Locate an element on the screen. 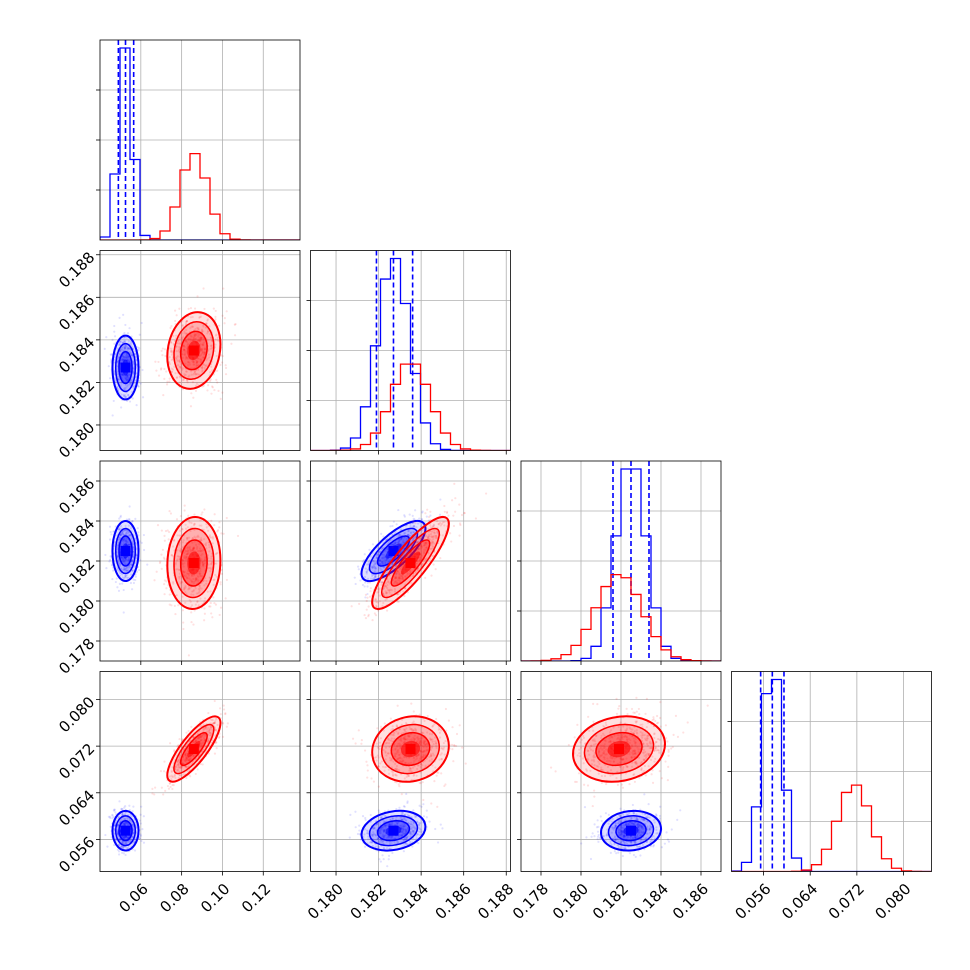 Image resolution: width=970 pixels, height=970 pixels. blue-peak-cell is located at coordinates (125, 367).